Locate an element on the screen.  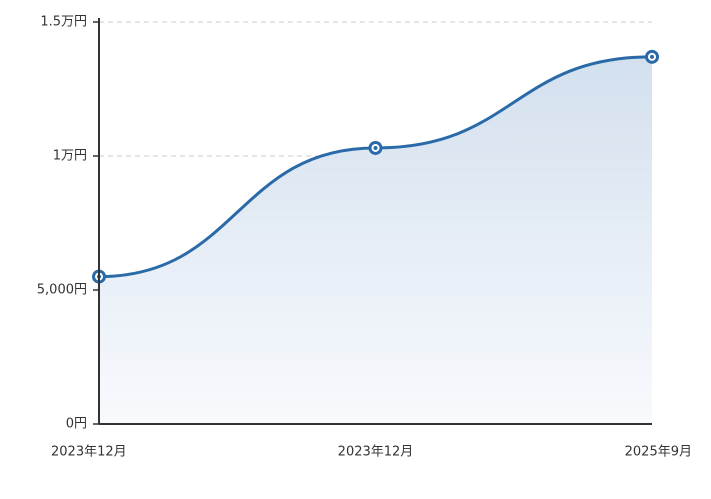
y-tick-label: 5,000円 is located at coordinates (62, 290).